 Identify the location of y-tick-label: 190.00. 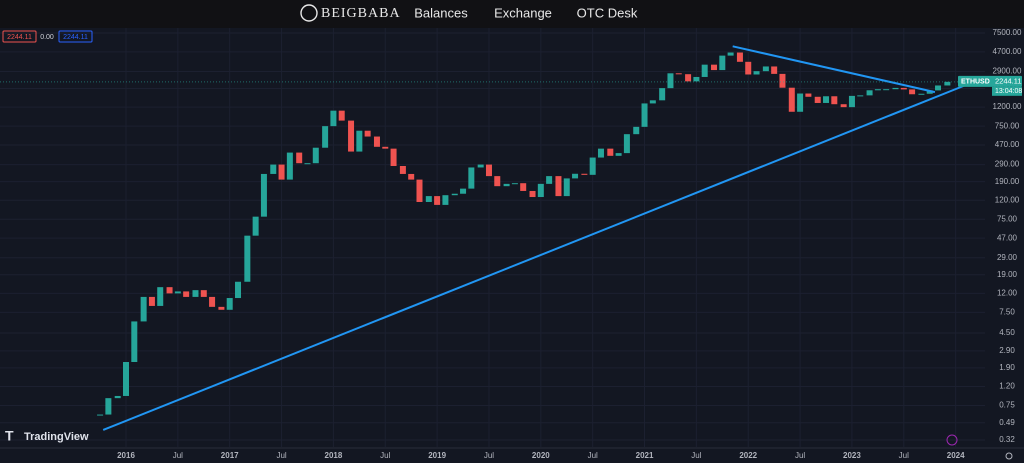
(1007, 181).